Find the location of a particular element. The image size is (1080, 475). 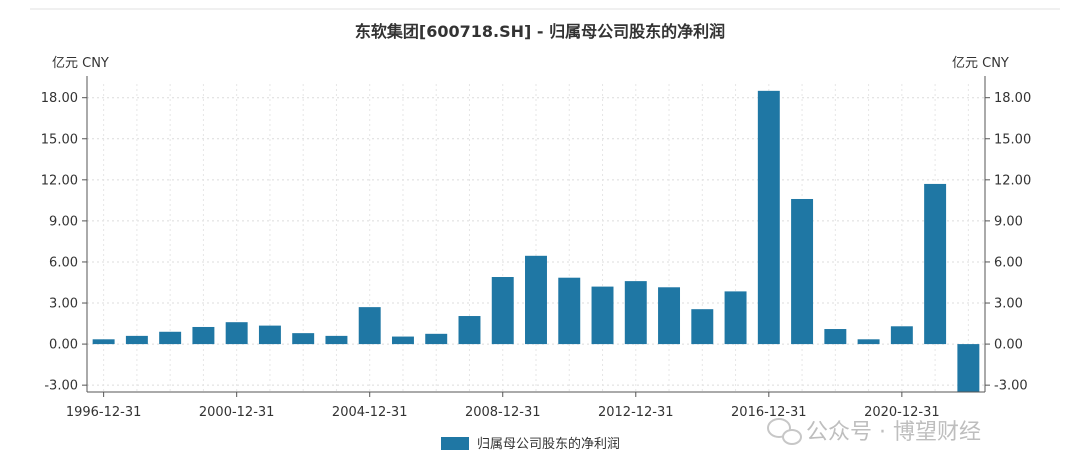

y-tick-label-right: 0.00 is located at coordinates (1008, 345).